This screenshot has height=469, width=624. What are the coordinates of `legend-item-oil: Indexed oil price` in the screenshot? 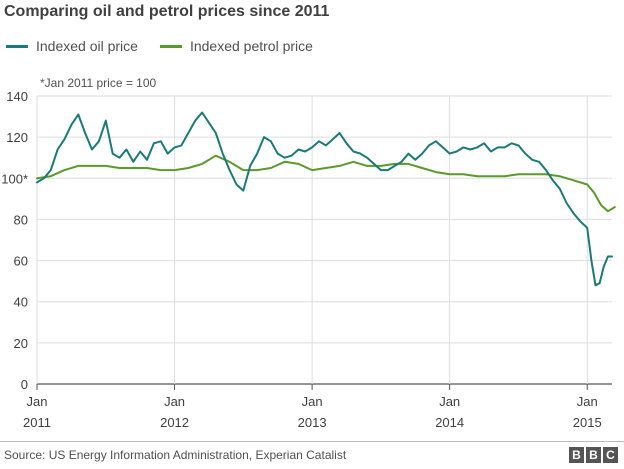 It's located at (72, 46).